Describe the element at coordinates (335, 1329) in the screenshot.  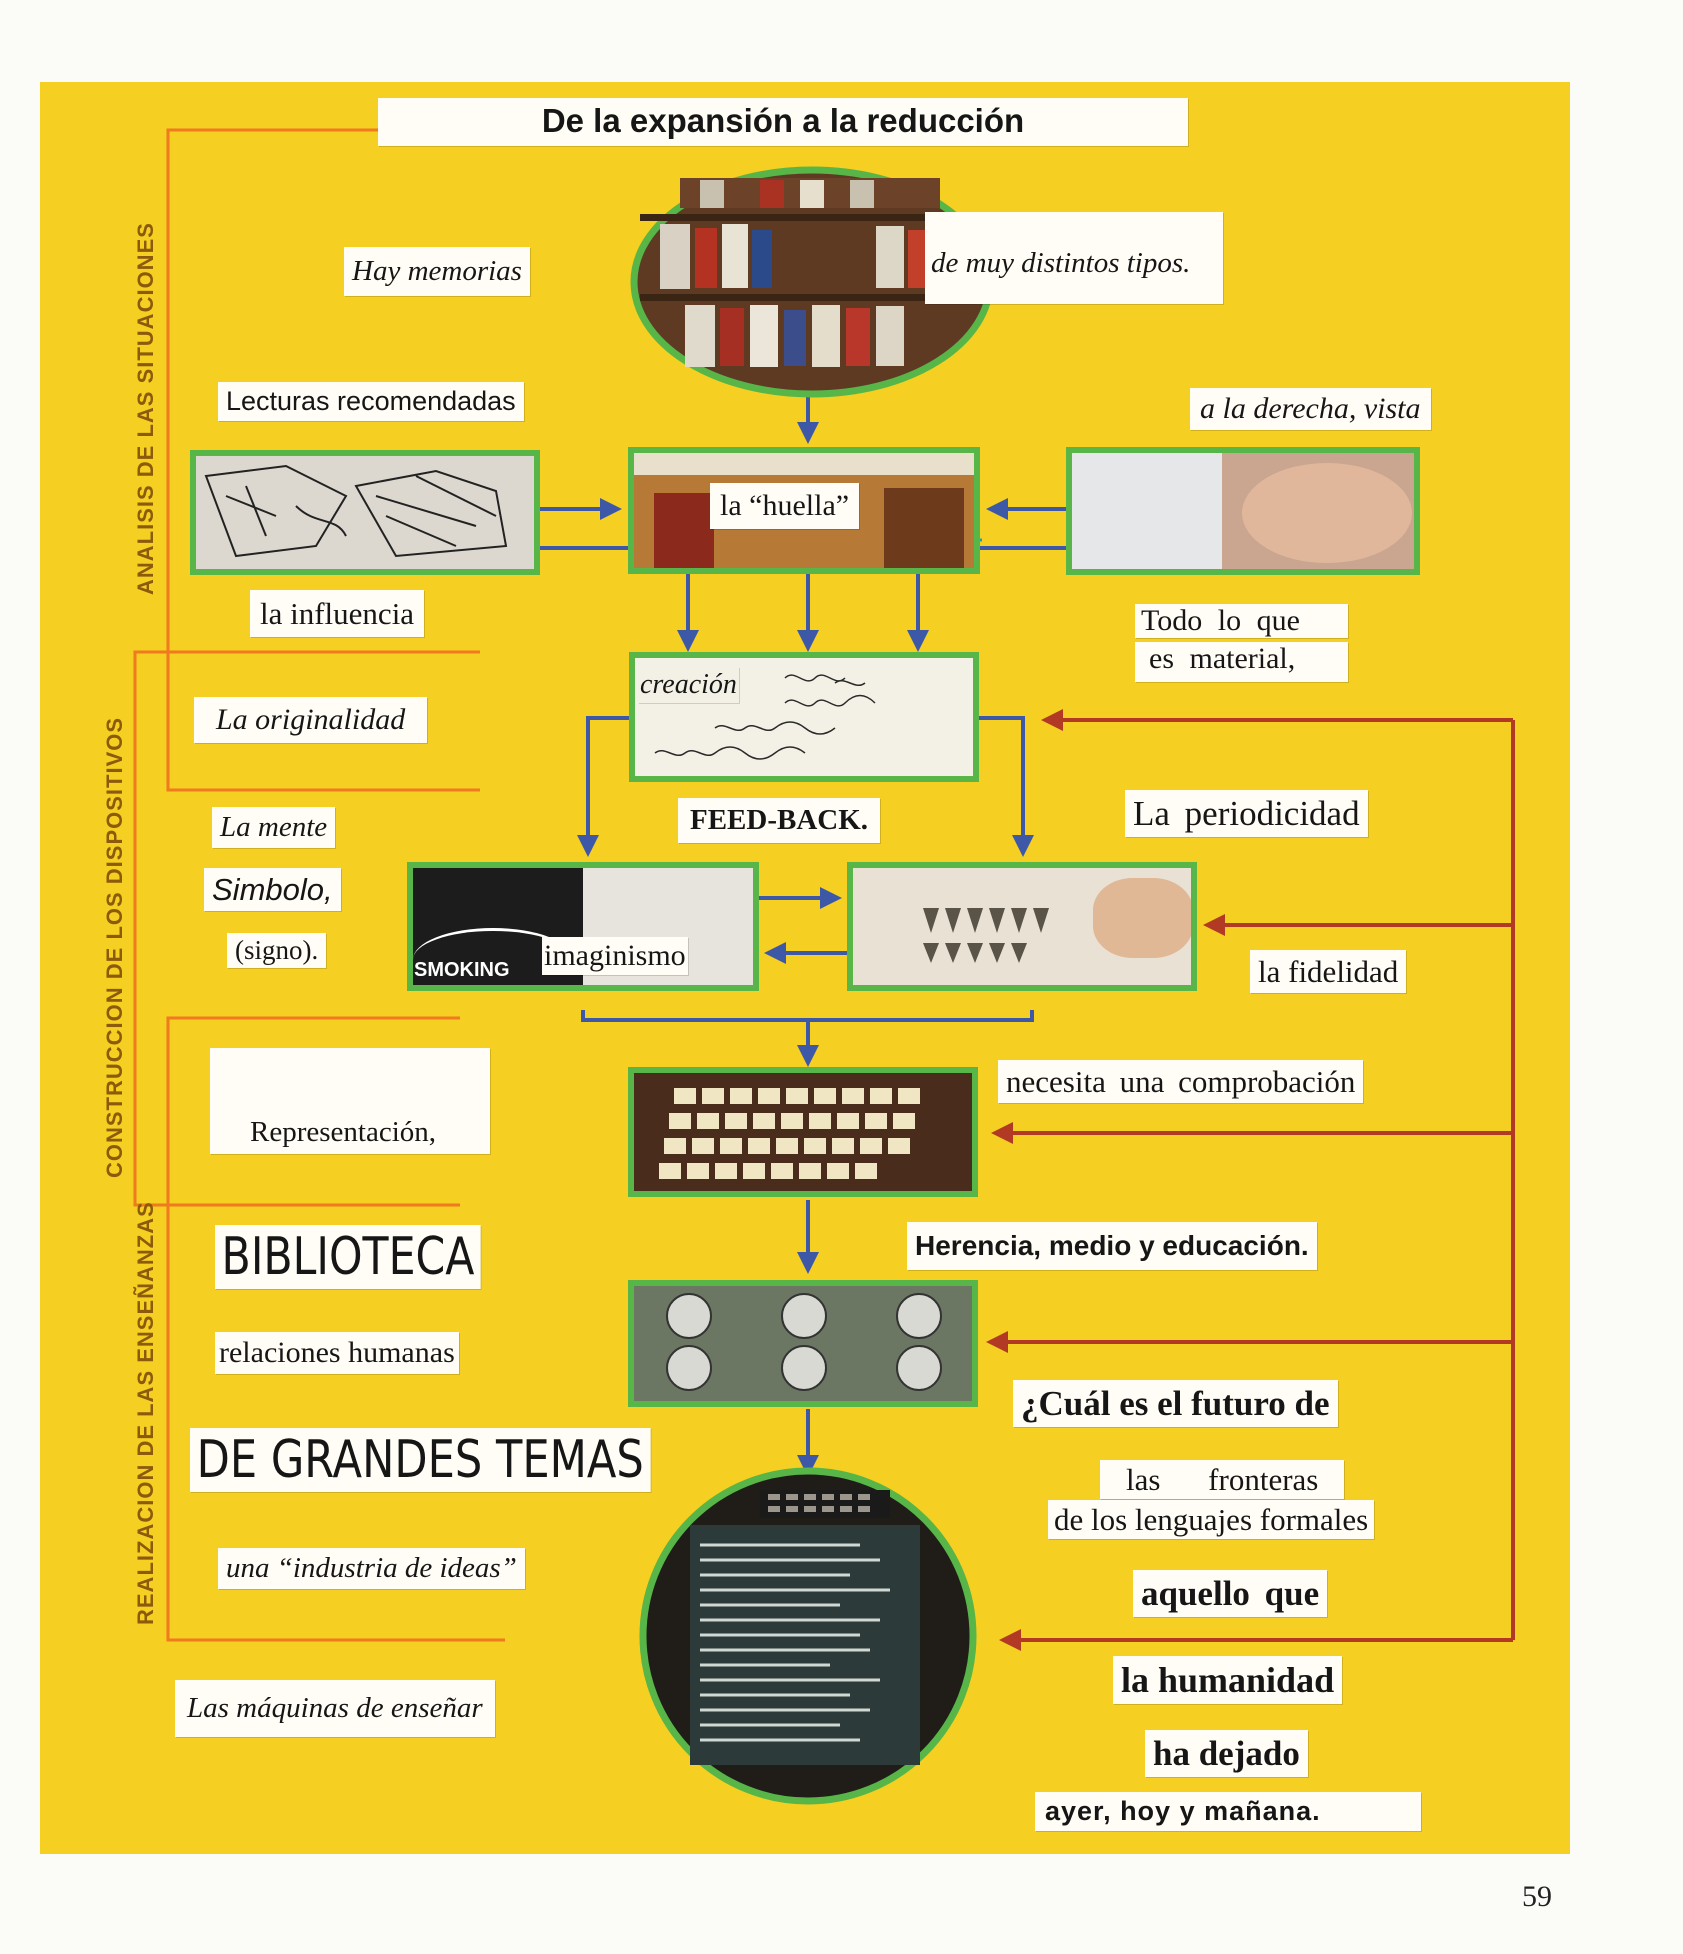
I see `rule-realizacion` at that location.